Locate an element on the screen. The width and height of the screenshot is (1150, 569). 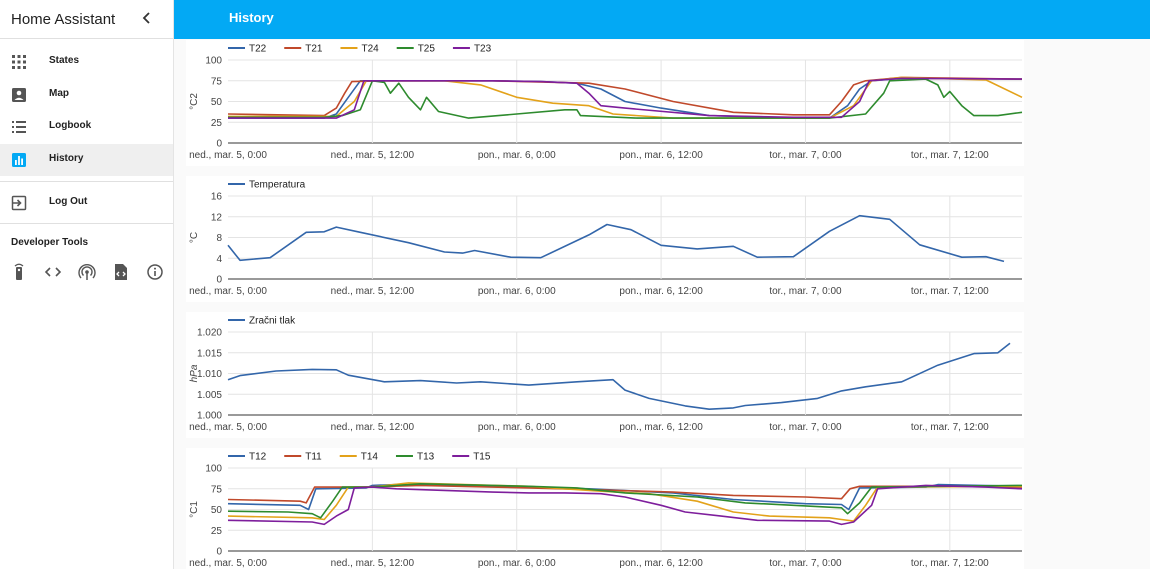
sidebar-item-history: History is located at coordinates (86, 160).